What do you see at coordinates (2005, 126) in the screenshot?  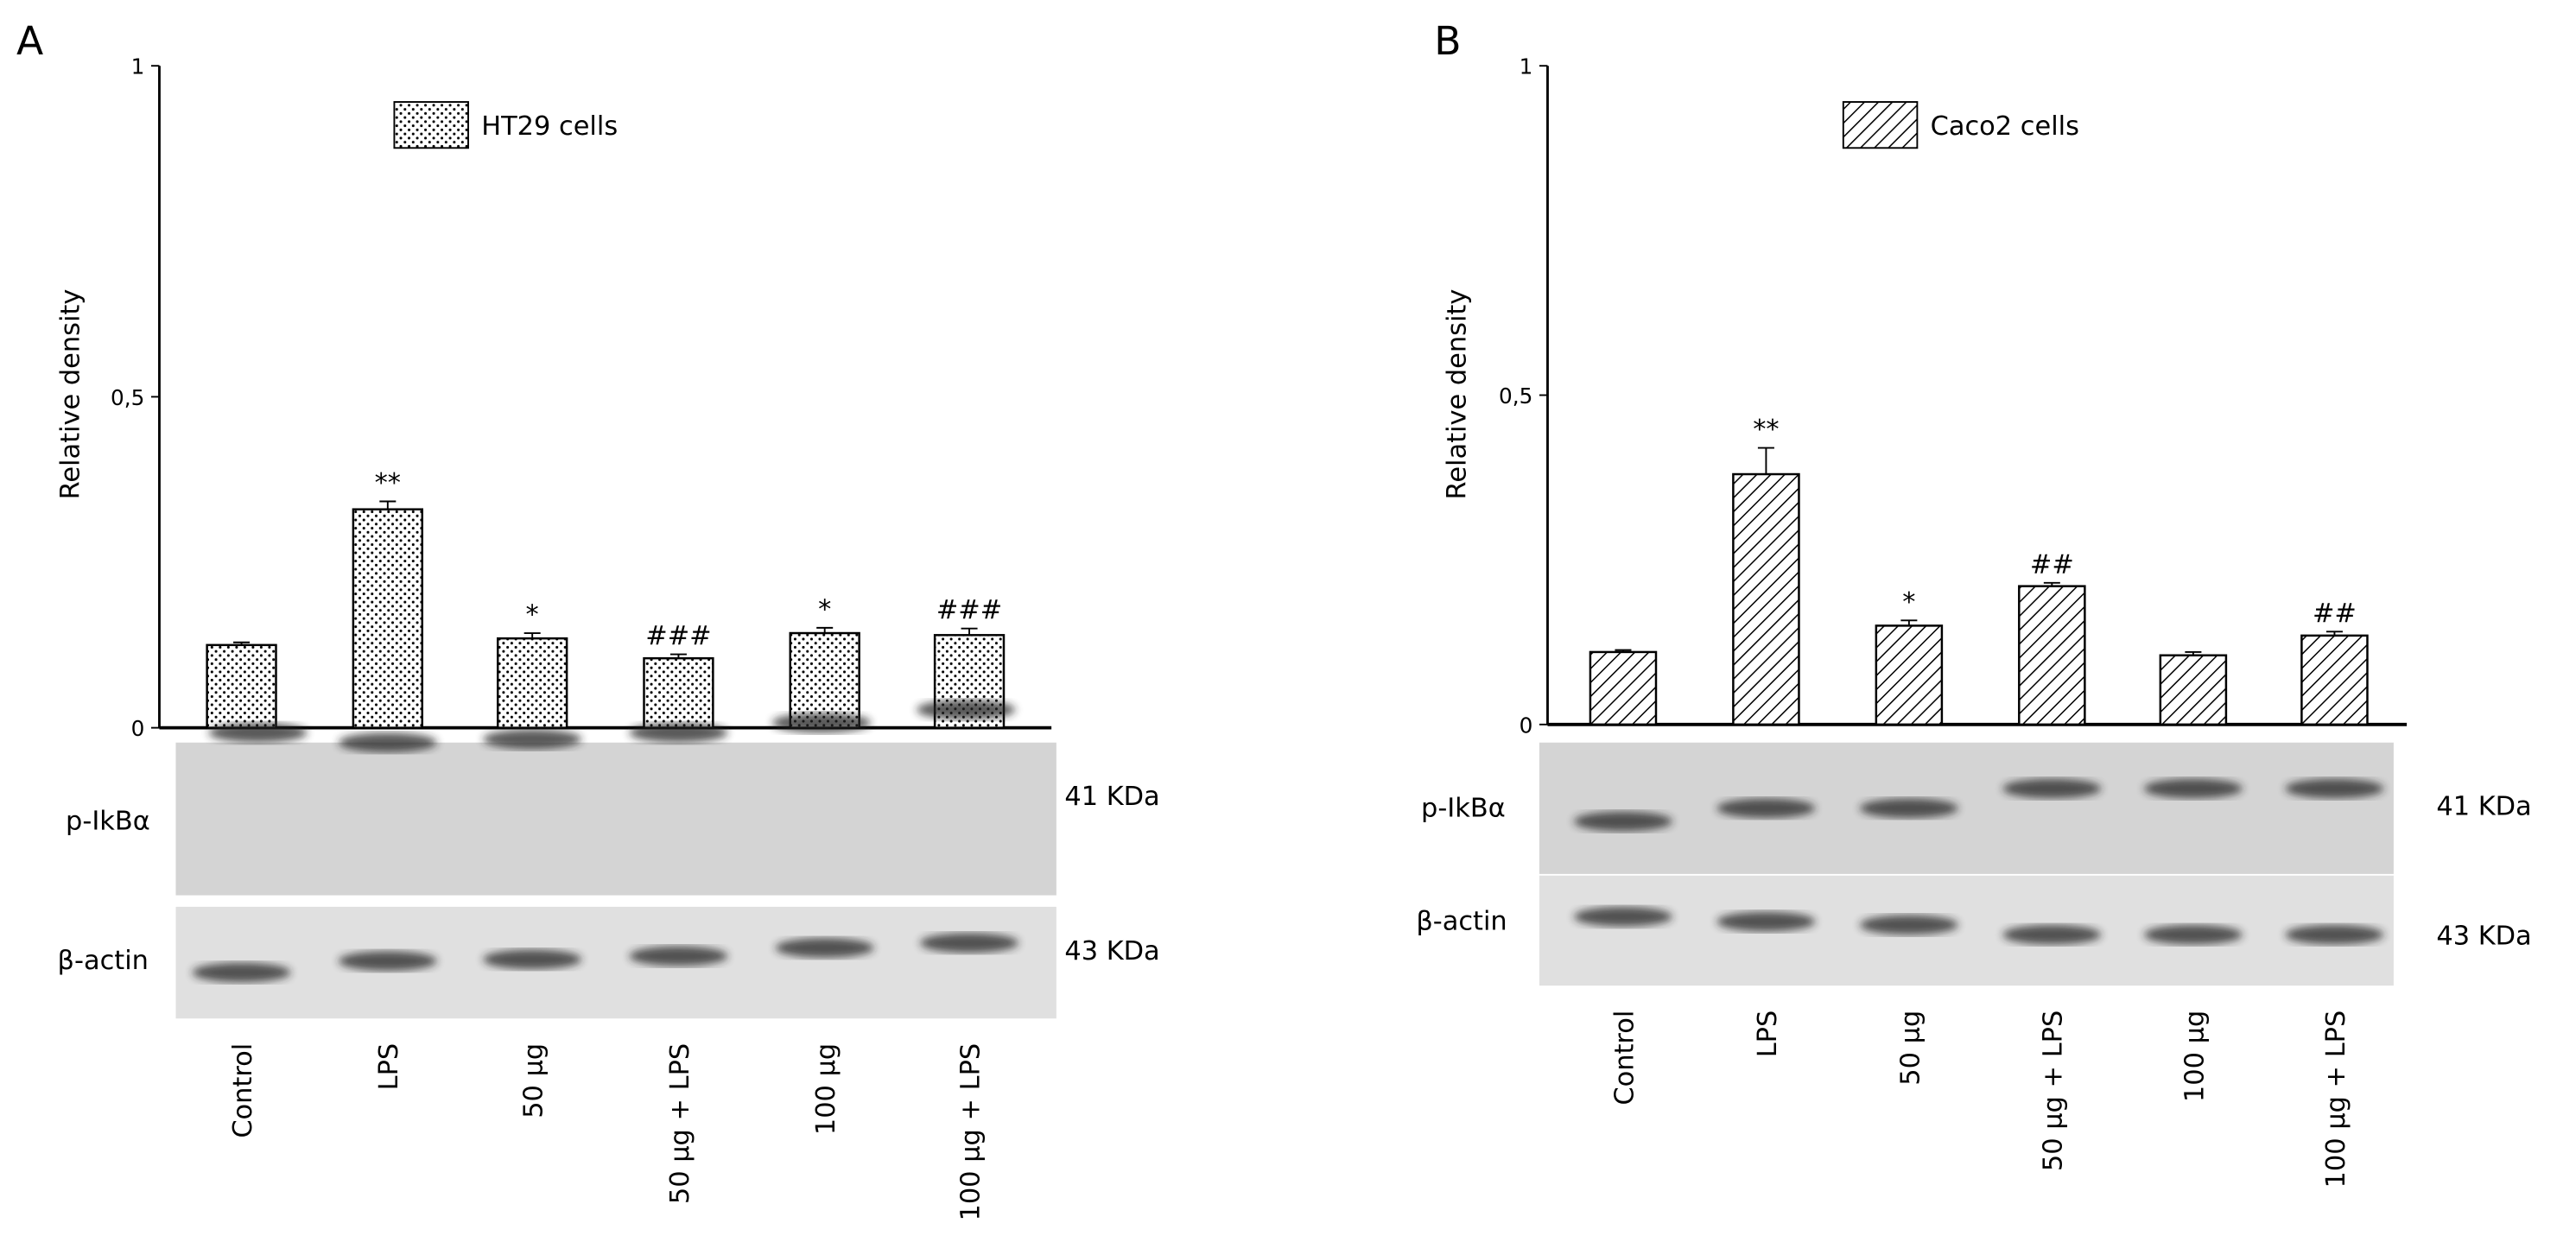 I see `legend-label: Caco2 cells` at bounding box center [2005, 126].